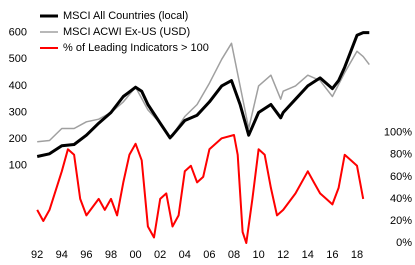  What do you see at coordinates (404, 243) in the screenshot?
I see `y2-tick-label: 0%` at bounding box center [404, 243].